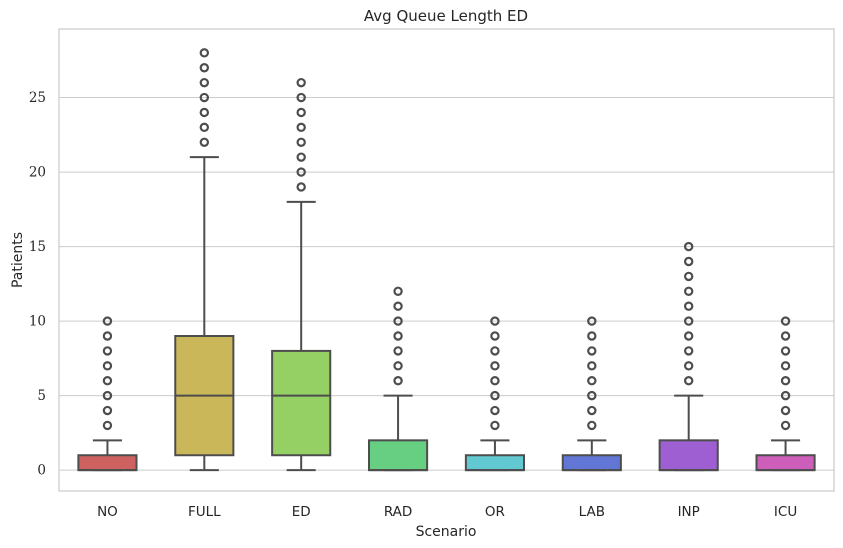  Describe the element at coordinates (37, 173) in the screenshot. I see `y-tick-label: 20` at that location.